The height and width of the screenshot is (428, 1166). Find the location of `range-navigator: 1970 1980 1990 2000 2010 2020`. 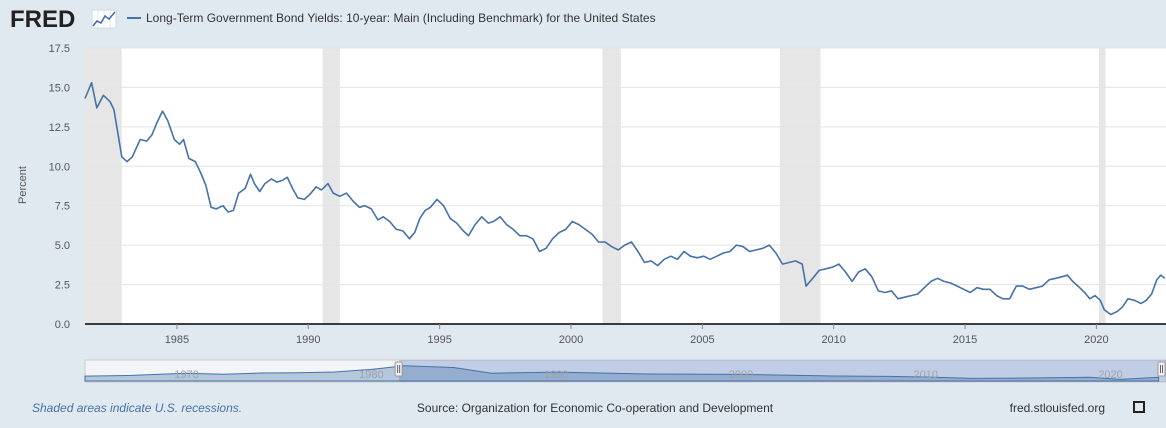

range-navigator: 1970 1980 1990 2000 2010 2020 is located at coordinates (625, 371).